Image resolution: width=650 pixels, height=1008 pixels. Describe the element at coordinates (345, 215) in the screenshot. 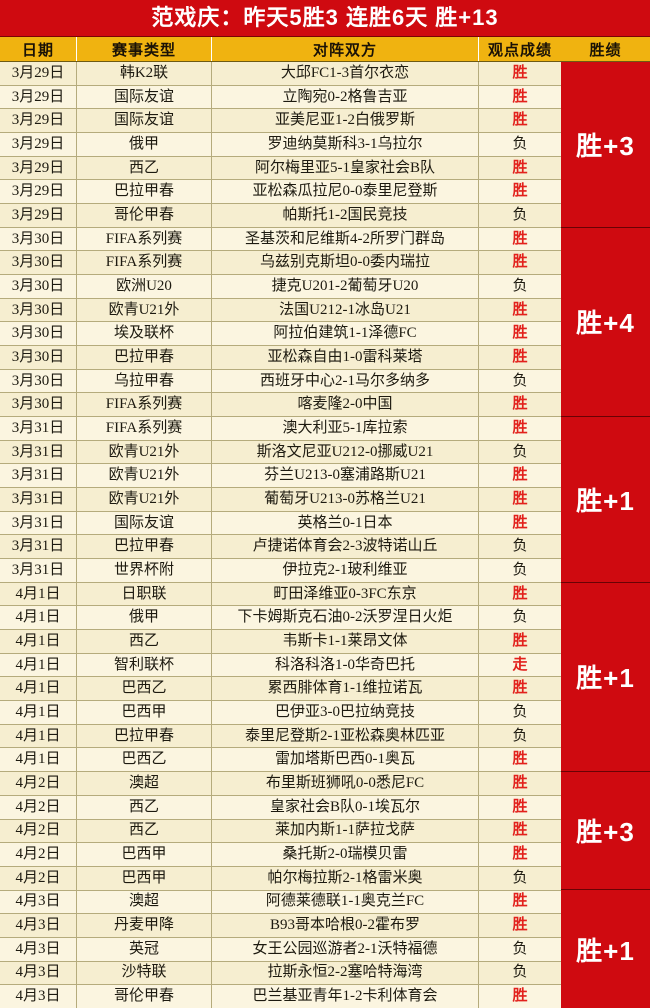

I see `cell-match: 帕斯托1-2国民竞技` at that location.